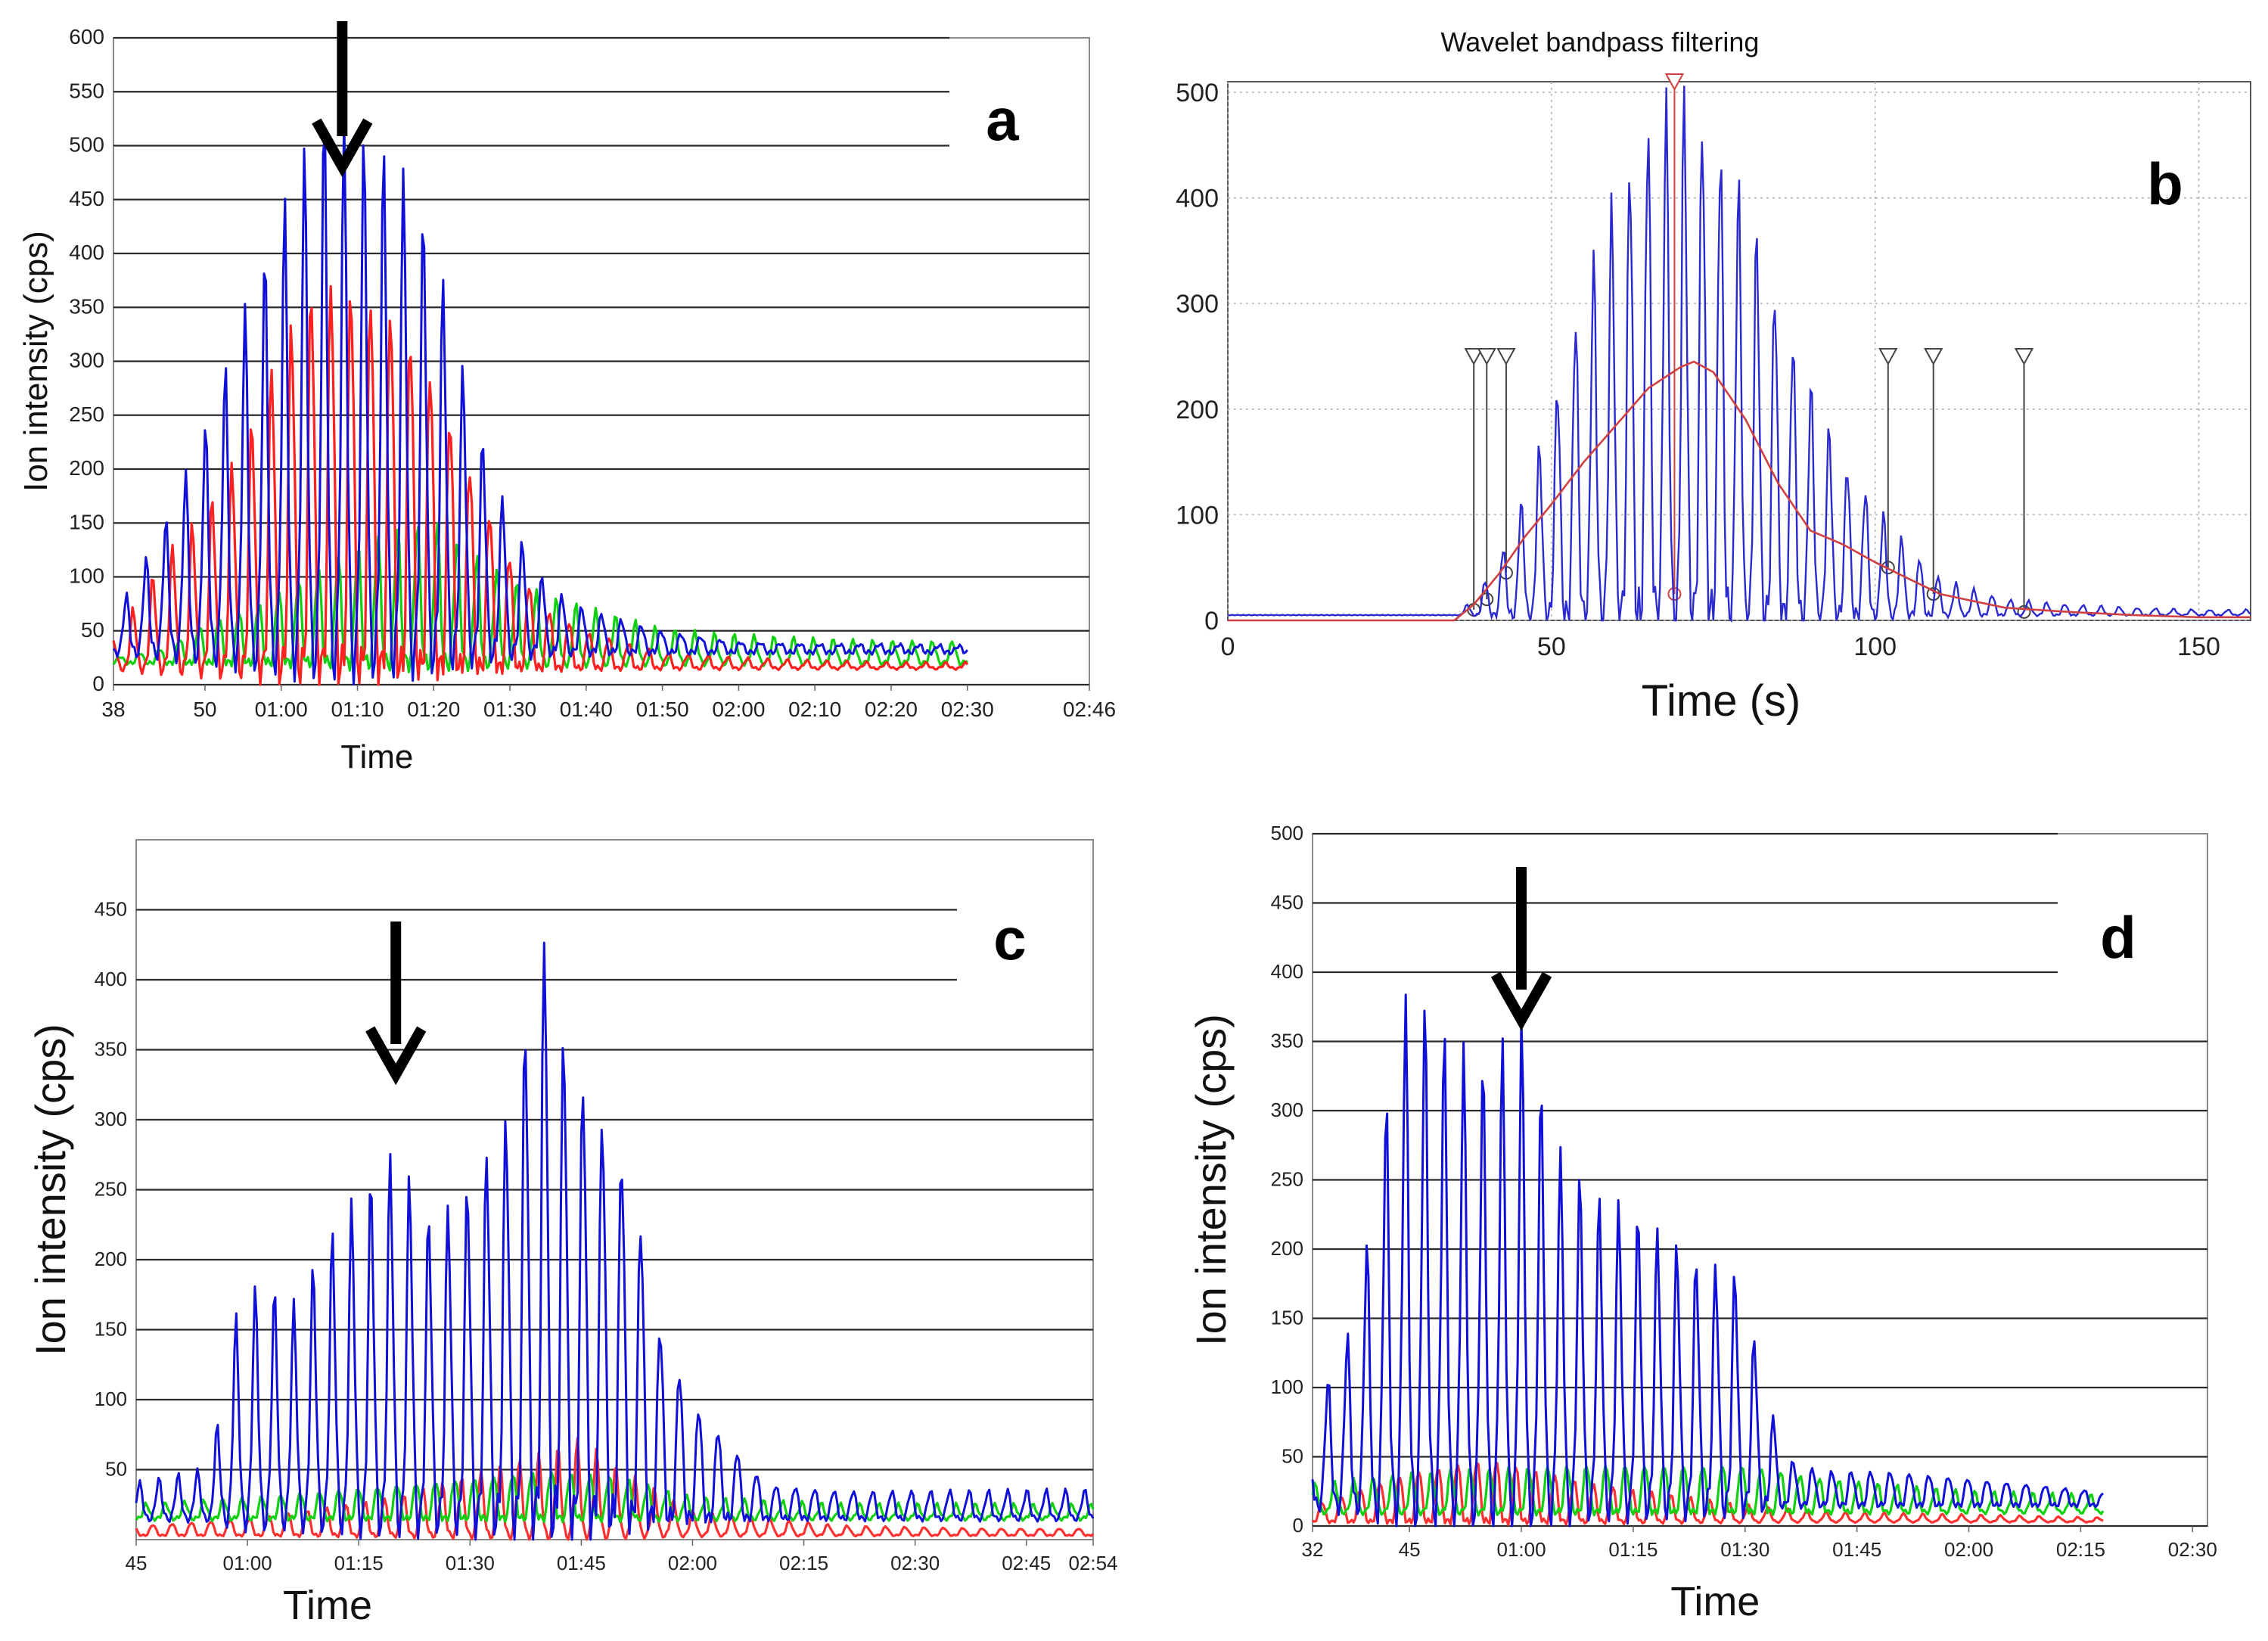 The height and width of the screenshot is (1641, 2268). What do you see at coordinates (1003, 119) in the screenshot?
I see `panel-letter: a` at bounding box center [1003, 119].